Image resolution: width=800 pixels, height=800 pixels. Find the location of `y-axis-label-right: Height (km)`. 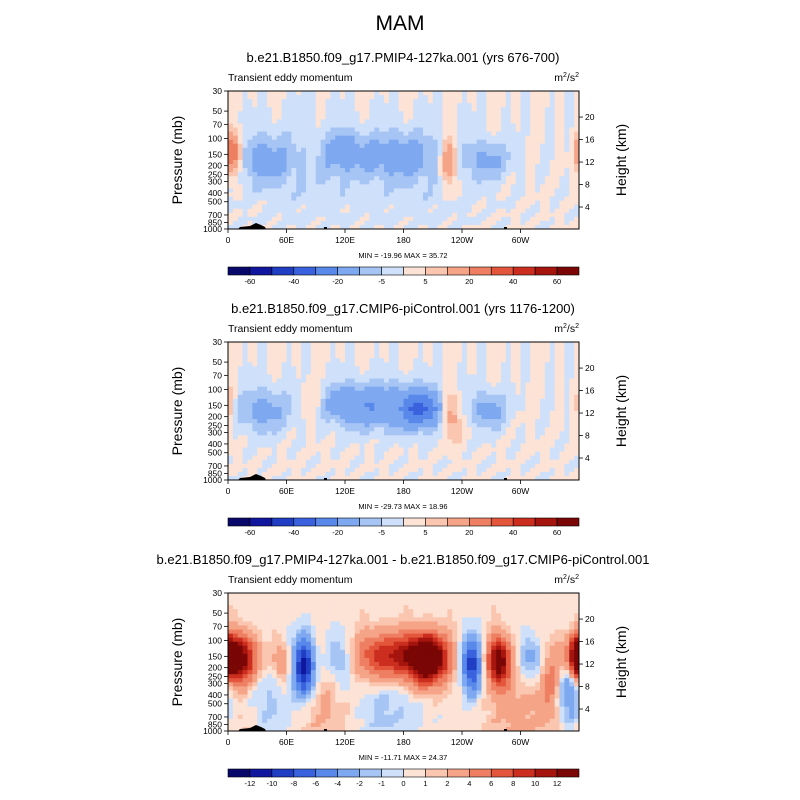

y-axis-label-right: Height (km) is located at coordinates (621, 160).